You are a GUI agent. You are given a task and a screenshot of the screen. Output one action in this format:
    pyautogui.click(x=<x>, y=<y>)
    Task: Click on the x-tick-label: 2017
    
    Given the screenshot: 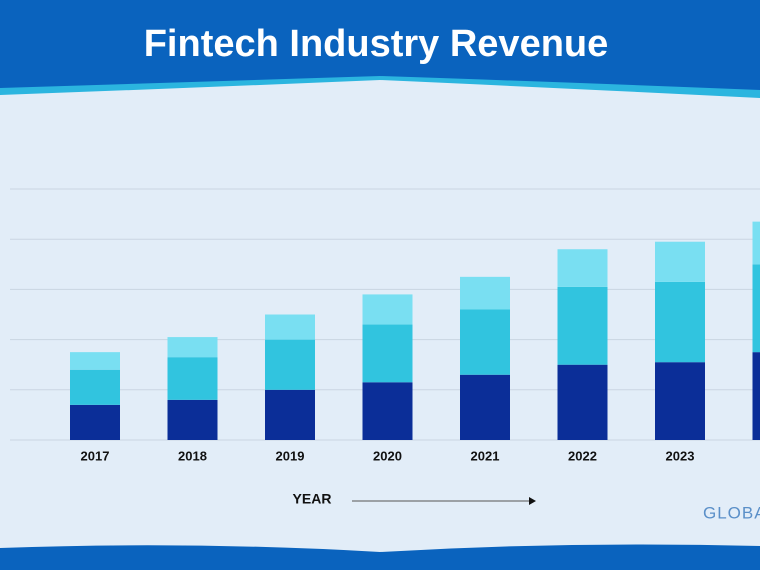 What is the action you would take?
    pyautogui.click(x=95, y=455)
    